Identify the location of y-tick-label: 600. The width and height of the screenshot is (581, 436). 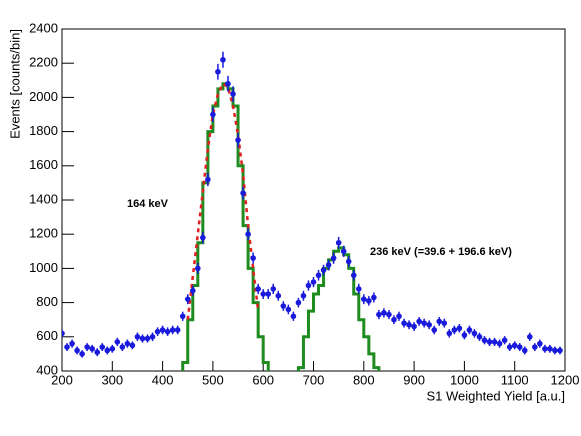
(47, 335).